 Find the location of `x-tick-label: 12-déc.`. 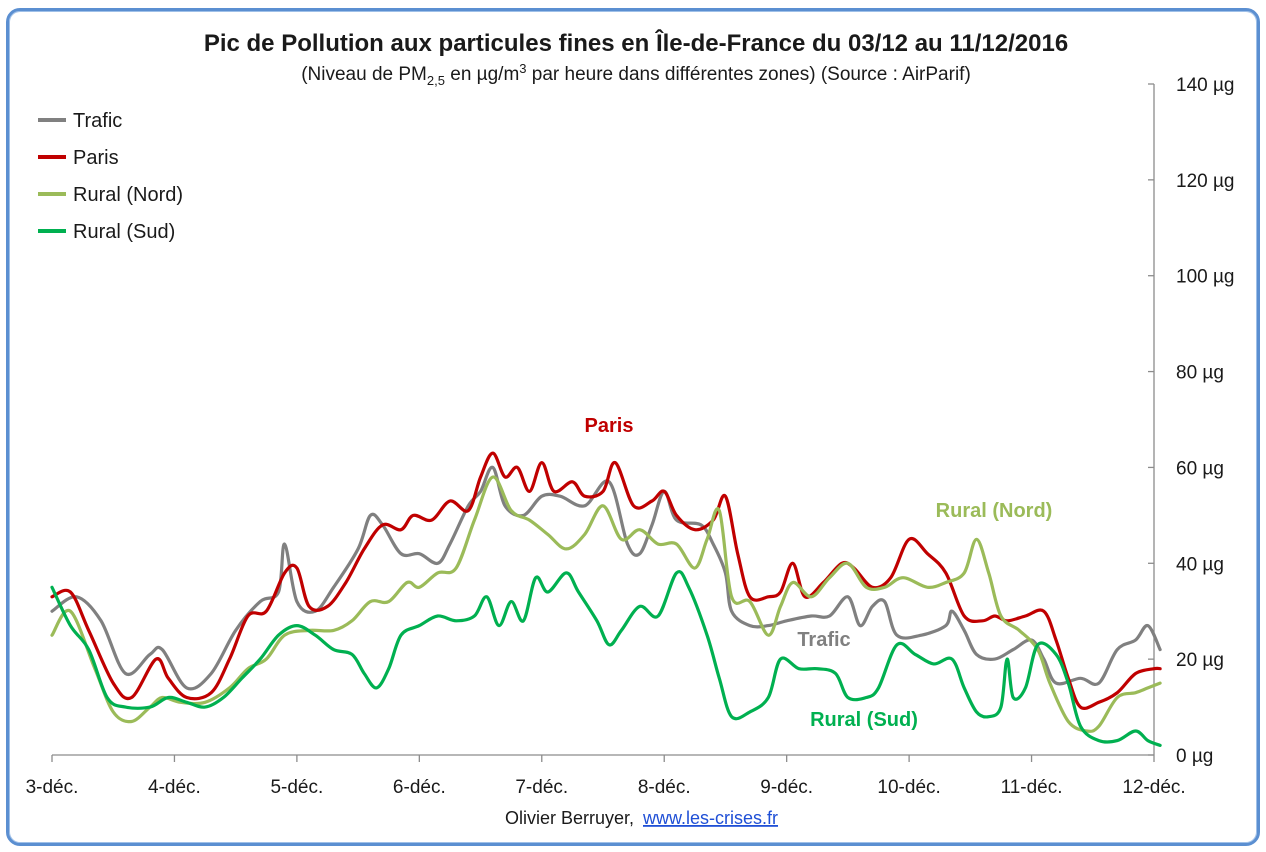

x-tick-label: 12-déc. is located at coordinates (1153, 787).